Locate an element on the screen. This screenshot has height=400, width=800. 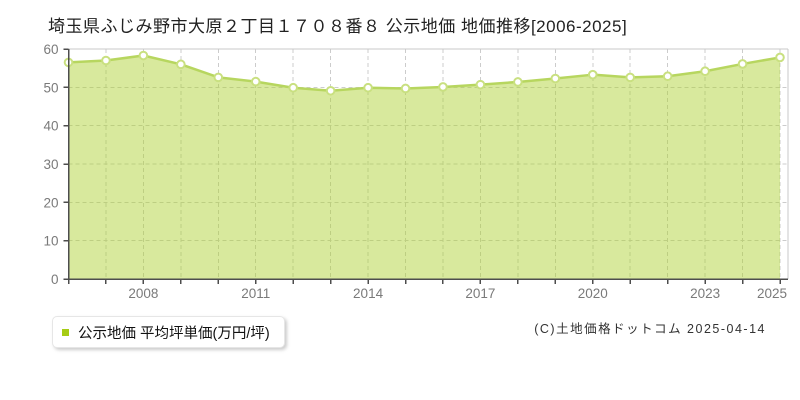
legend-box: 公示地価 平均坪単価(万円/坪) is located at coordinates (168, 332).